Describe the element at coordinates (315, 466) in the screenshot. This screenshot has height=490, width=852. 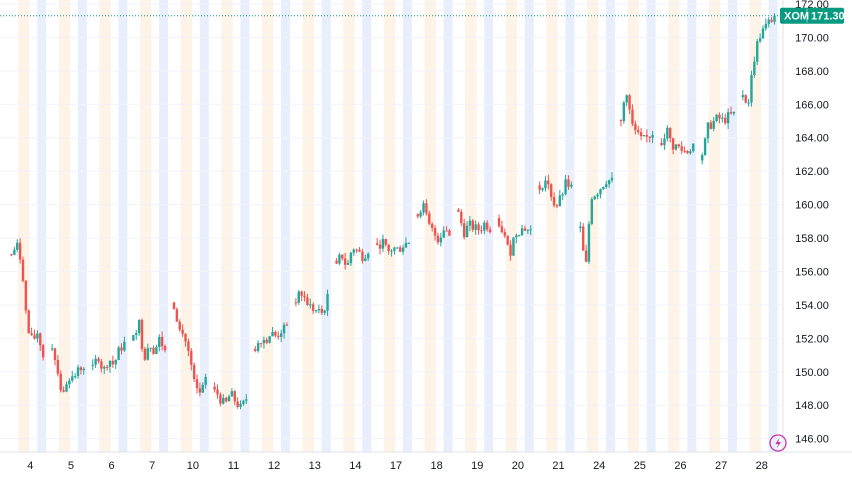
I see `date-tick-label: 13` at that location.